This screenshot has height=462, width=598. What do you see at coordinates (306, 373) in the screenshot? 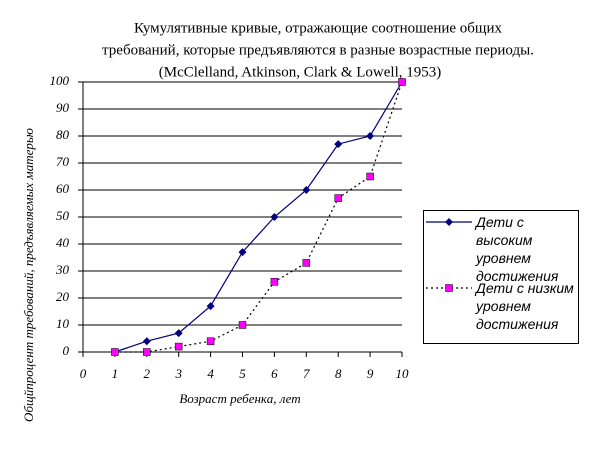
I see `x-tick-label: 7` at bounding box center [306, 373].